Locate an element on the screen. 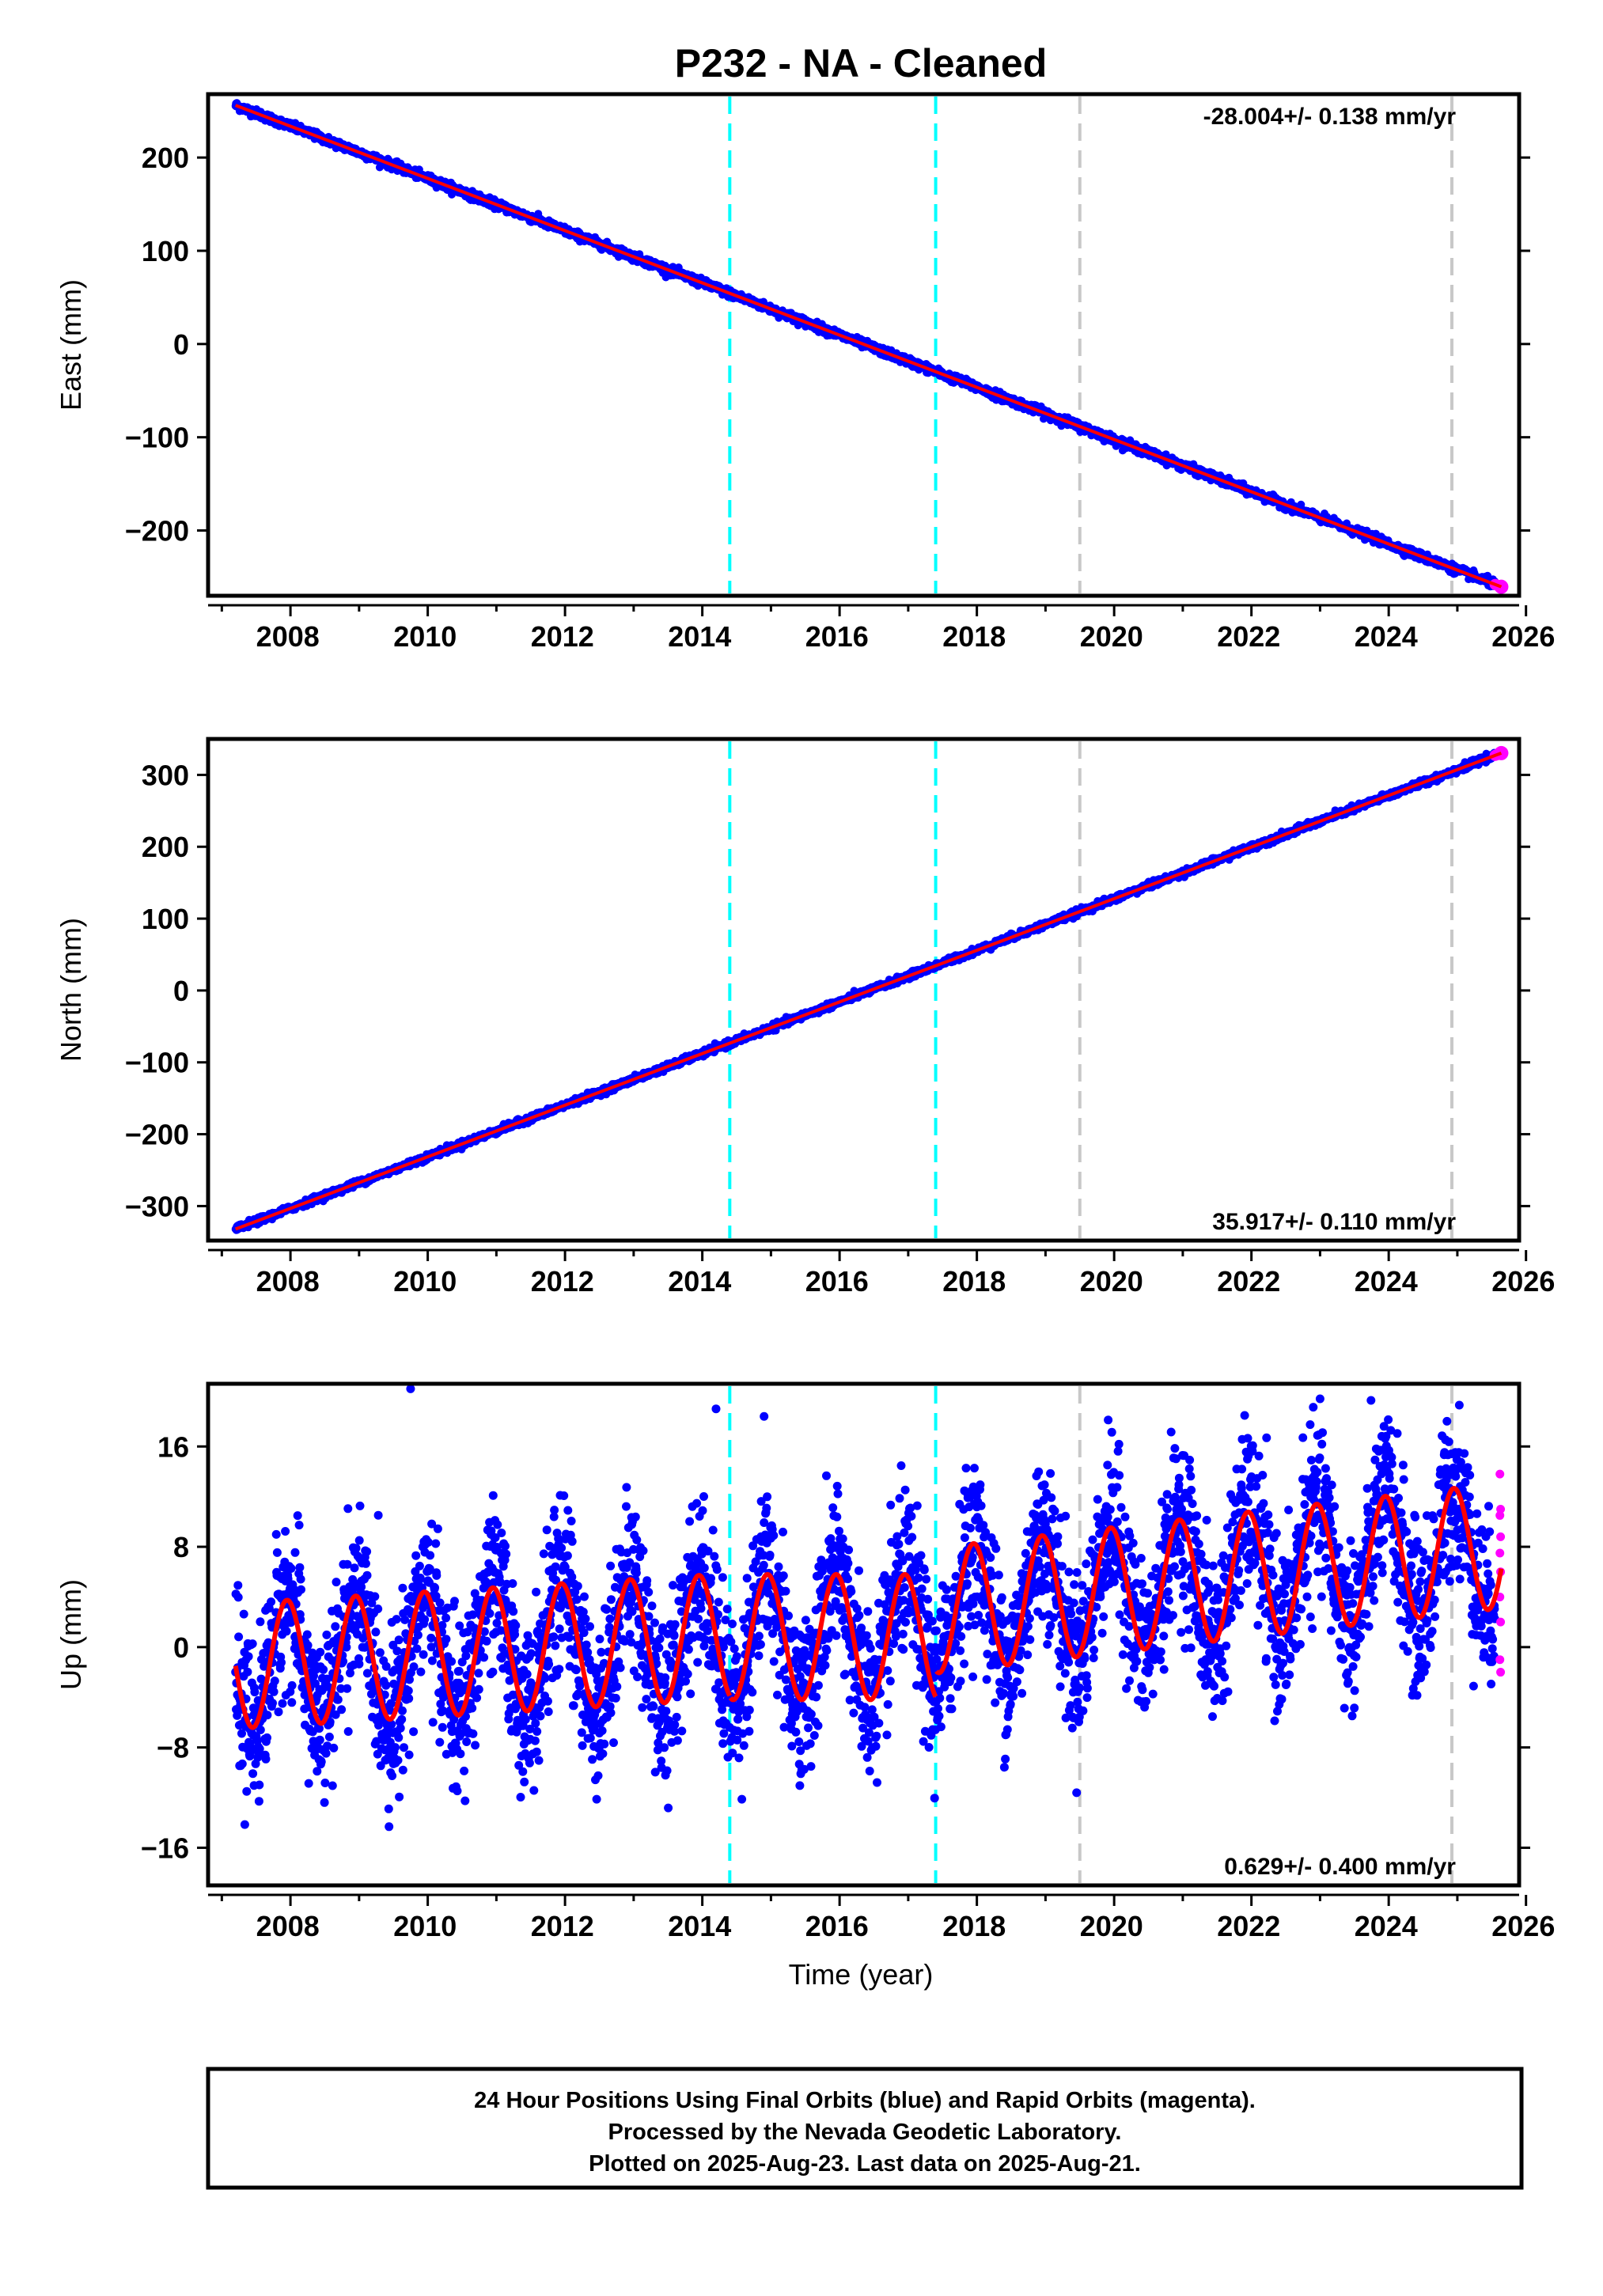  velocity-label: -28.004+/- 0.138 mm/yr is located at coordinates (1330, 117).